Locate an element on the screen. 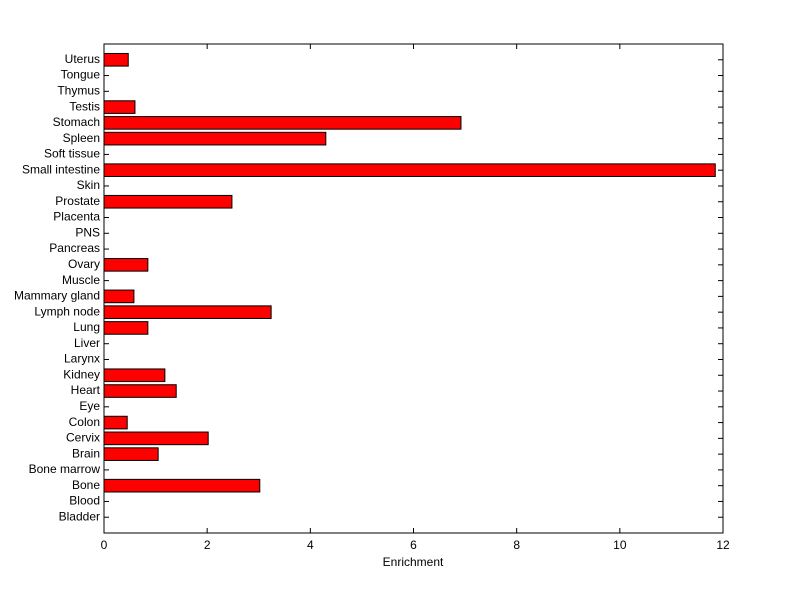 This screenshot has width=800, height=599. x-tick-label: 12 is located at coordinates (723, 545).